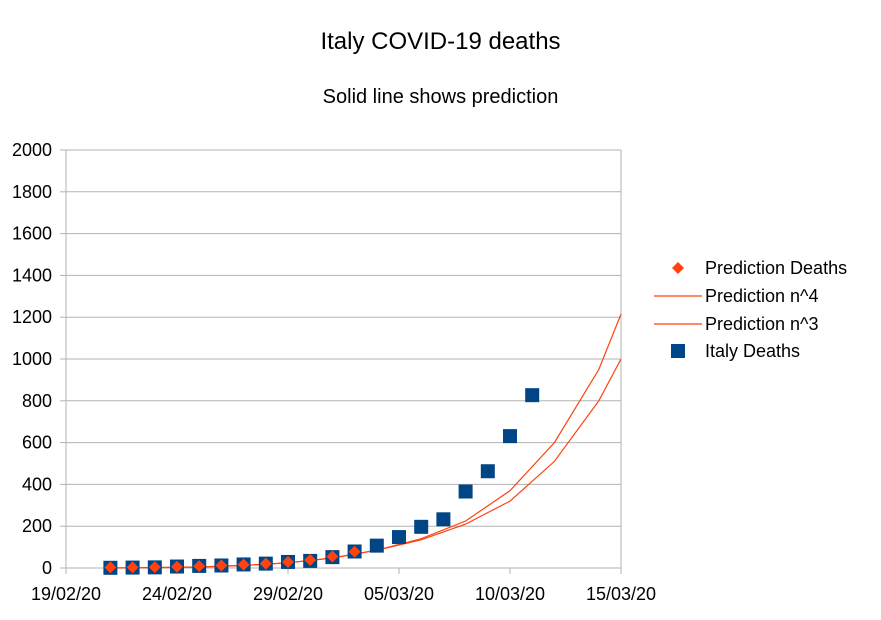 Image resolution: width=881 pixels, height=620 pixels. I want to click on y-tick-label: 1600, so click(32, 234).